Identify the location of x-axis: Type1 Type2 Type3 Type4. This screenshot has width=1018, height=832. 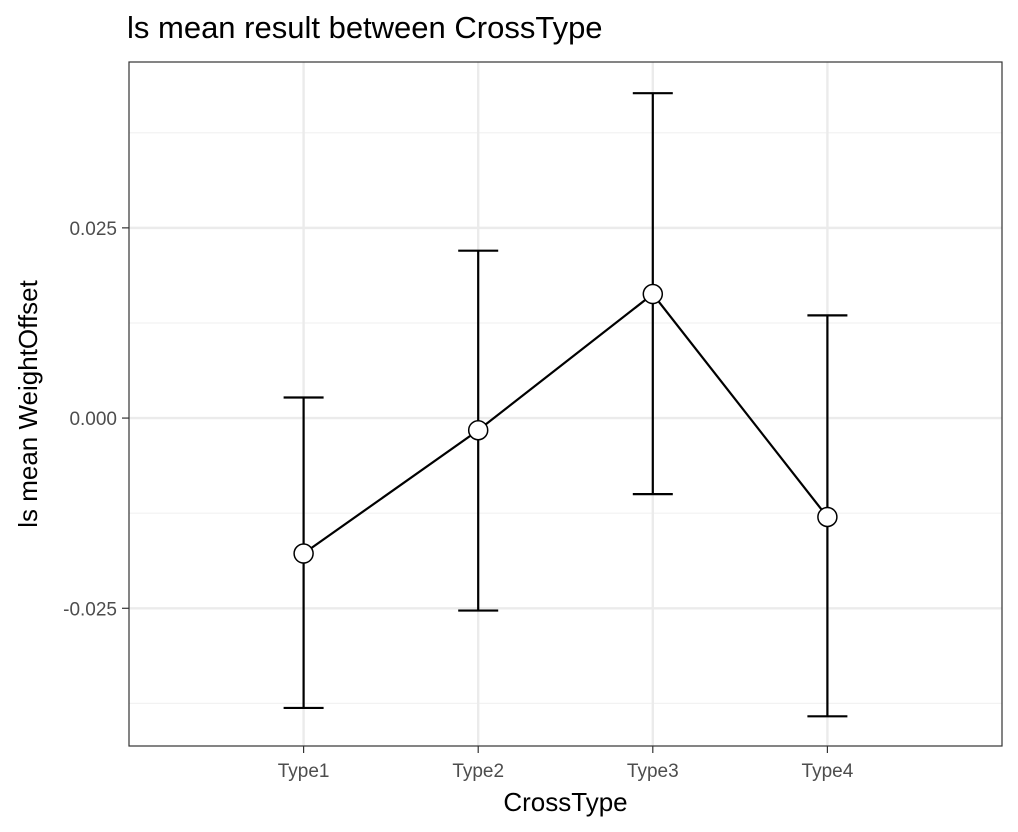
(566, 764).